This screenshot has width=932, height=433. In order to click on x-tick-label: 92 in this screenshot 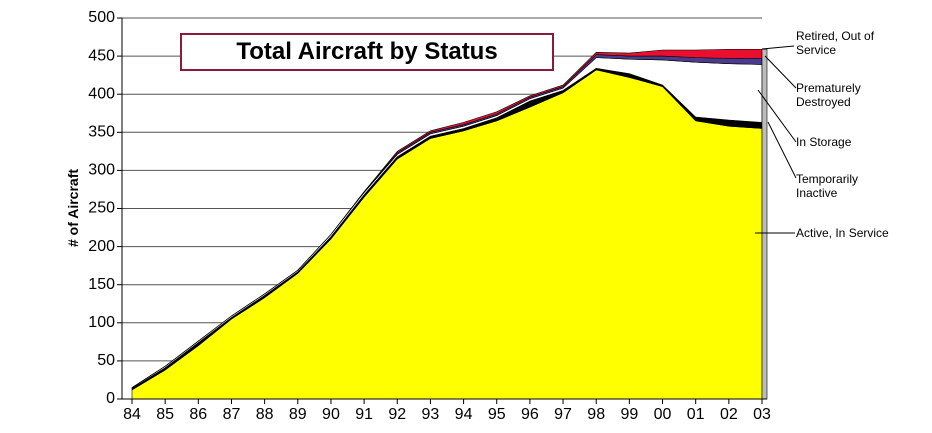, I will do `click(397, 414)`.